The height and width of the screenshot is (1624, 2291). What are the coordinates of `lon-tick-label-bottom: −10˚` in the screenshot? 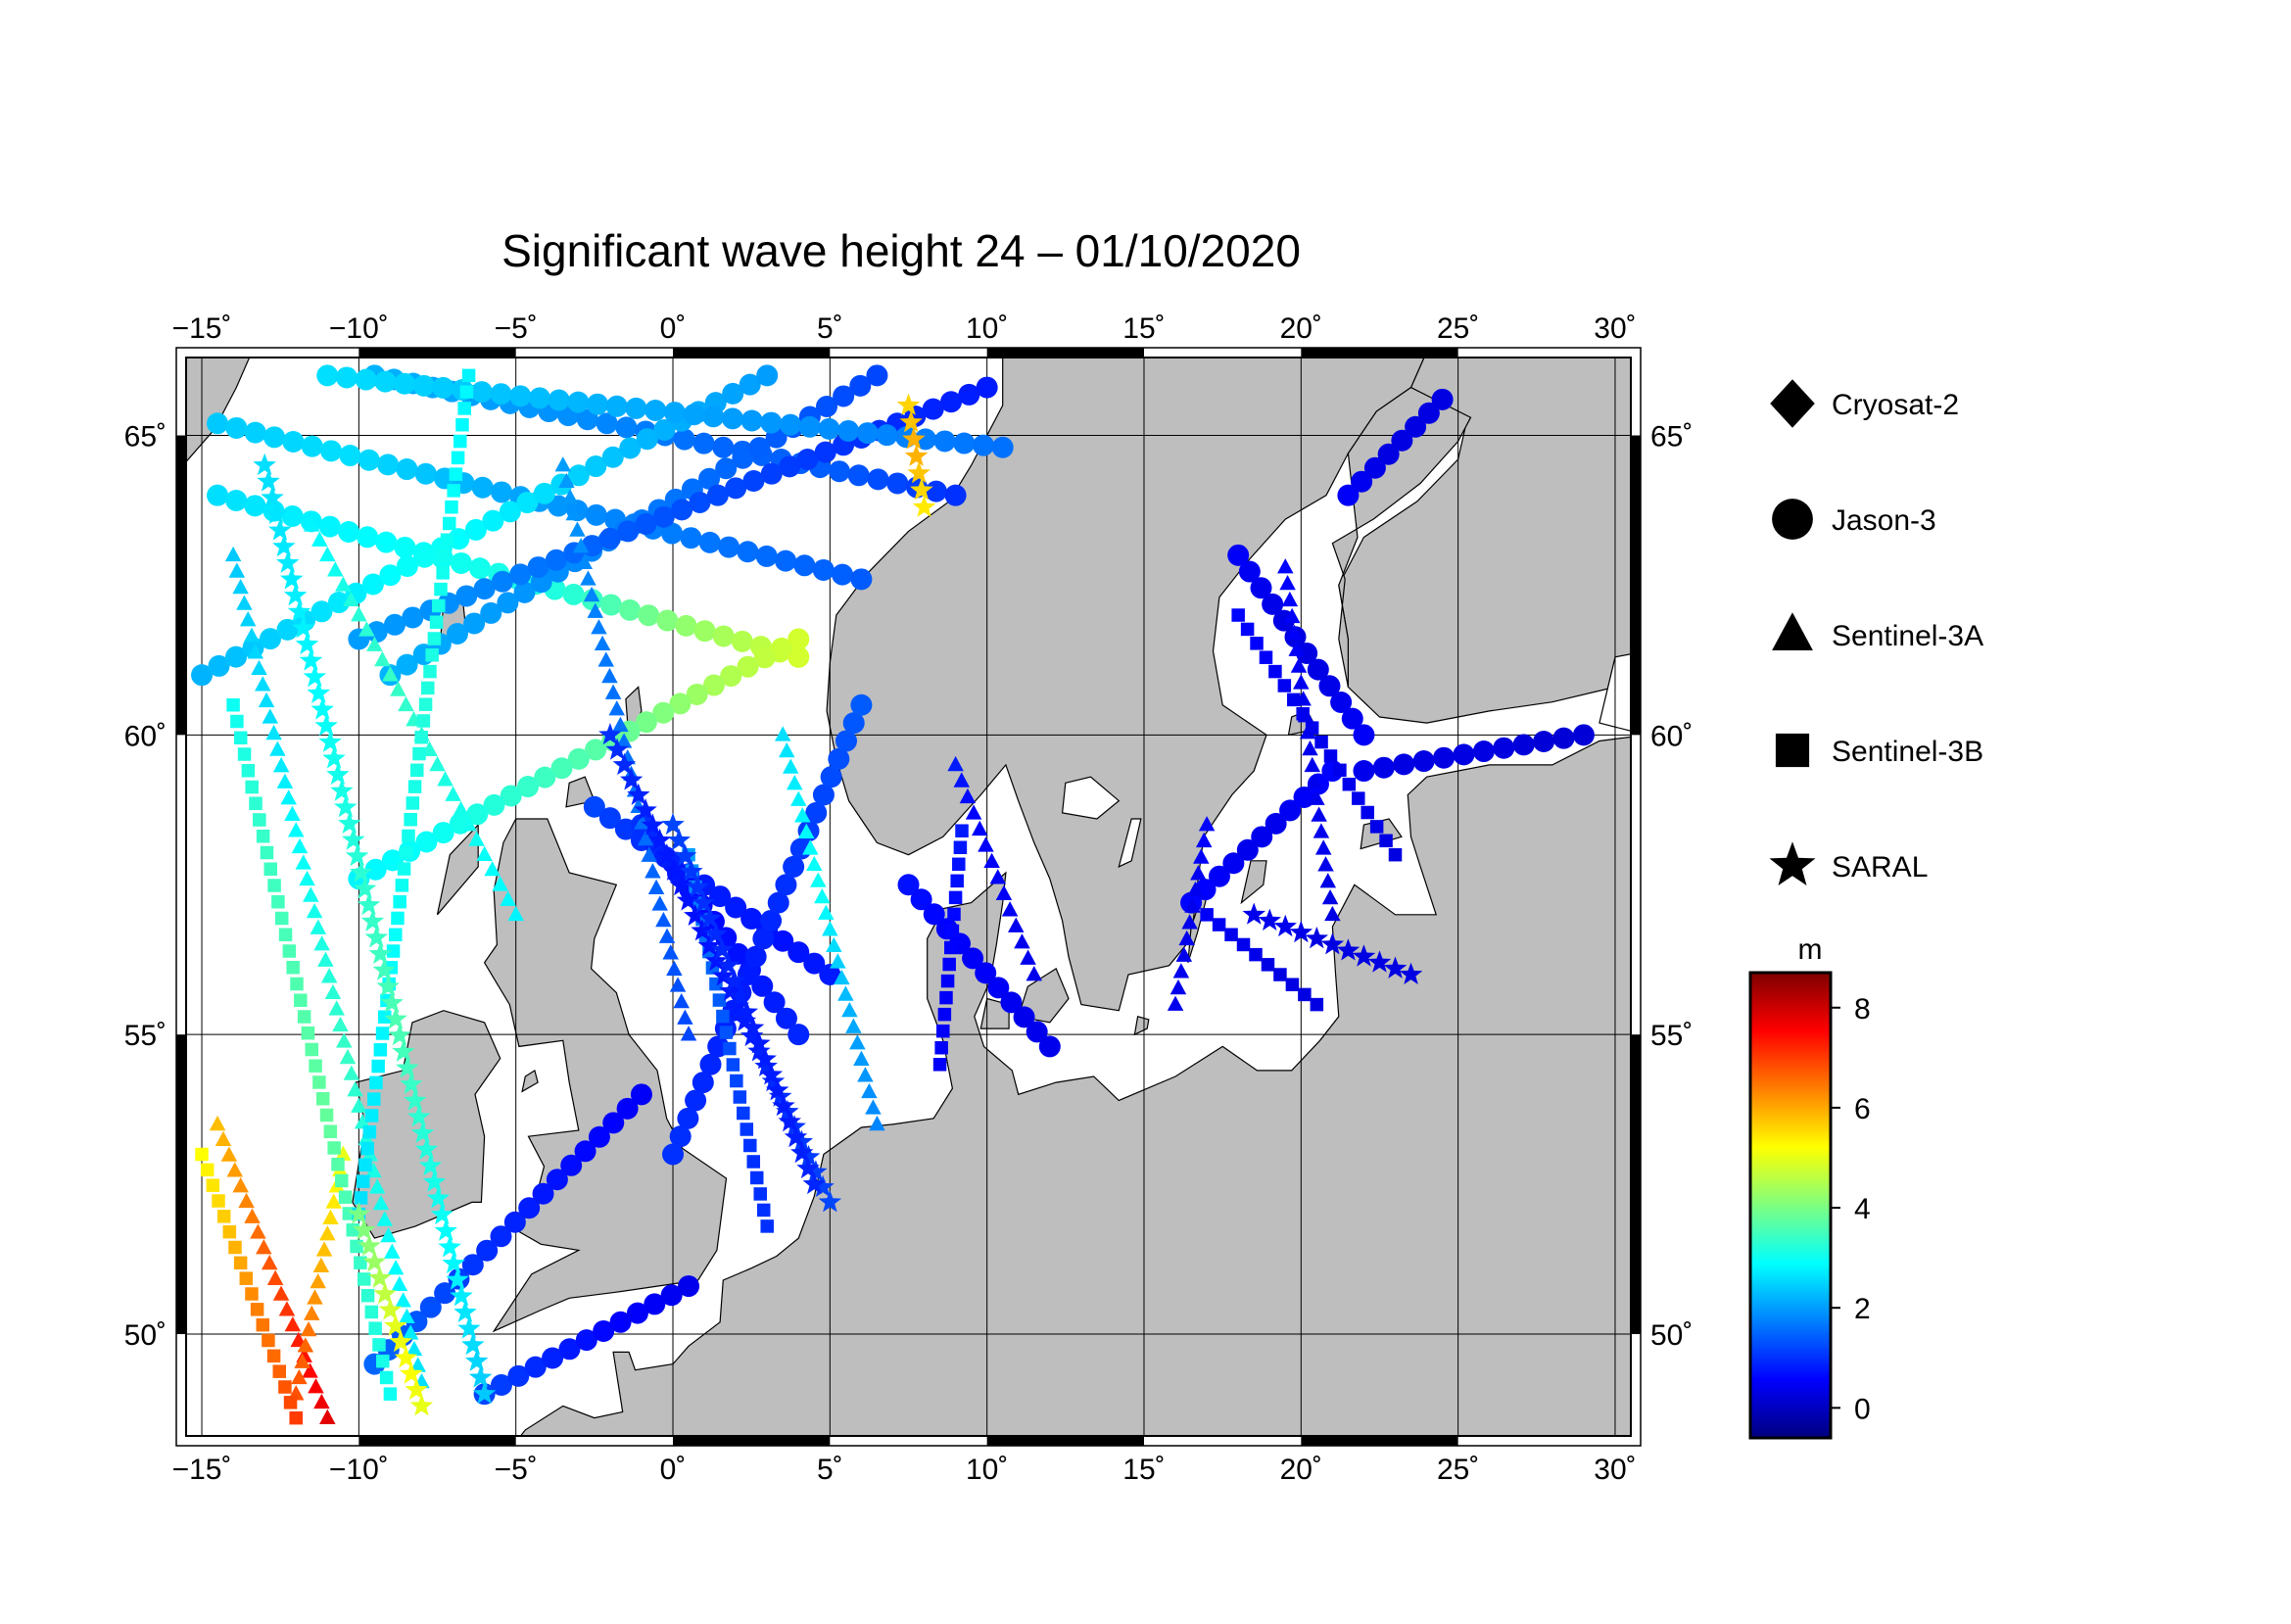 It's located at (359, 1470).